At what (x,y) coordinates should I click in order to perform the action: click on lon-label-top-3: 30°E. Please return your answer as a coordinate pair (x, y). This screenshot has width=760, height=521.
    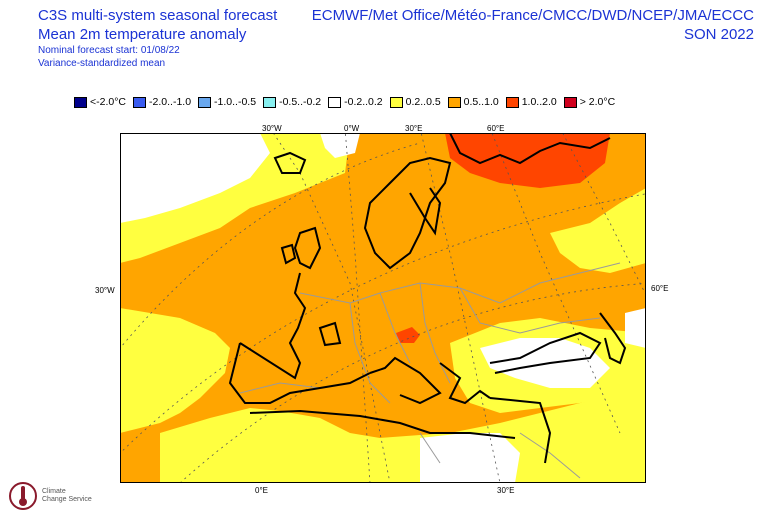
    Looking at the image, I should click on (414, 128).